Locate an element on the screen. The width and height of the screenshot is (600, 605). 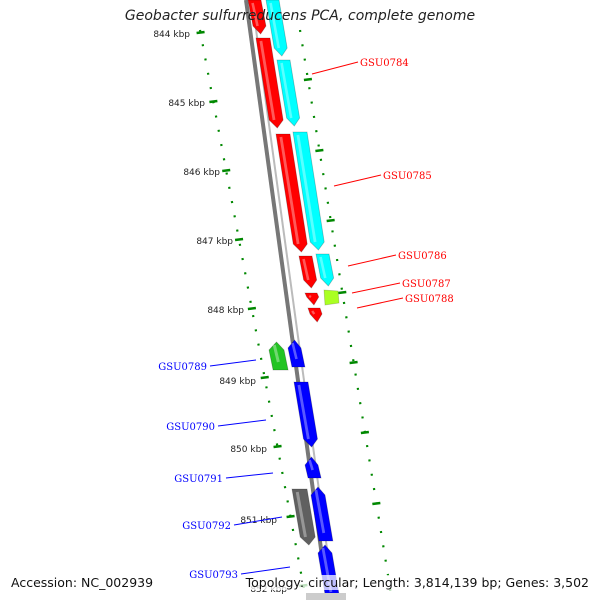
gene-leader-gsu0784 is located at coordinates (335, 68).